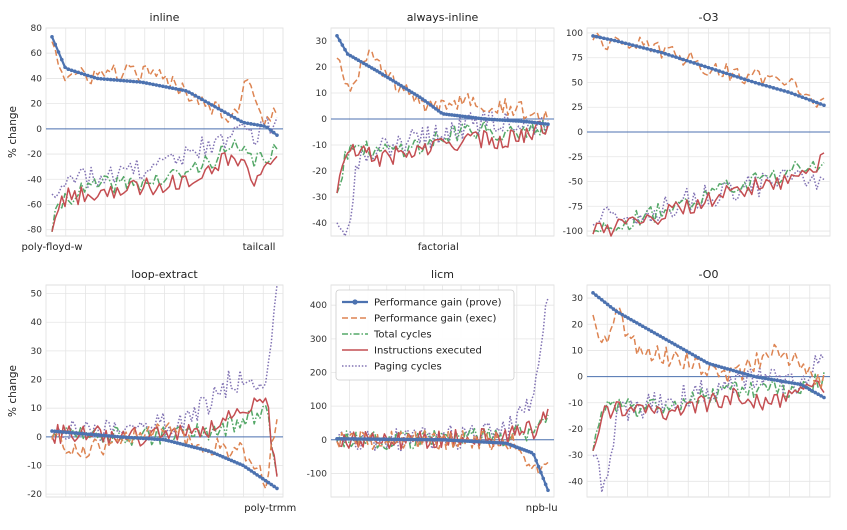 This screenshot has width=847, height=530. What do you see at coordinates (708, 415) in the screenshot?
I see `series-line-instructions-executed` at bounding box center [708, 415].